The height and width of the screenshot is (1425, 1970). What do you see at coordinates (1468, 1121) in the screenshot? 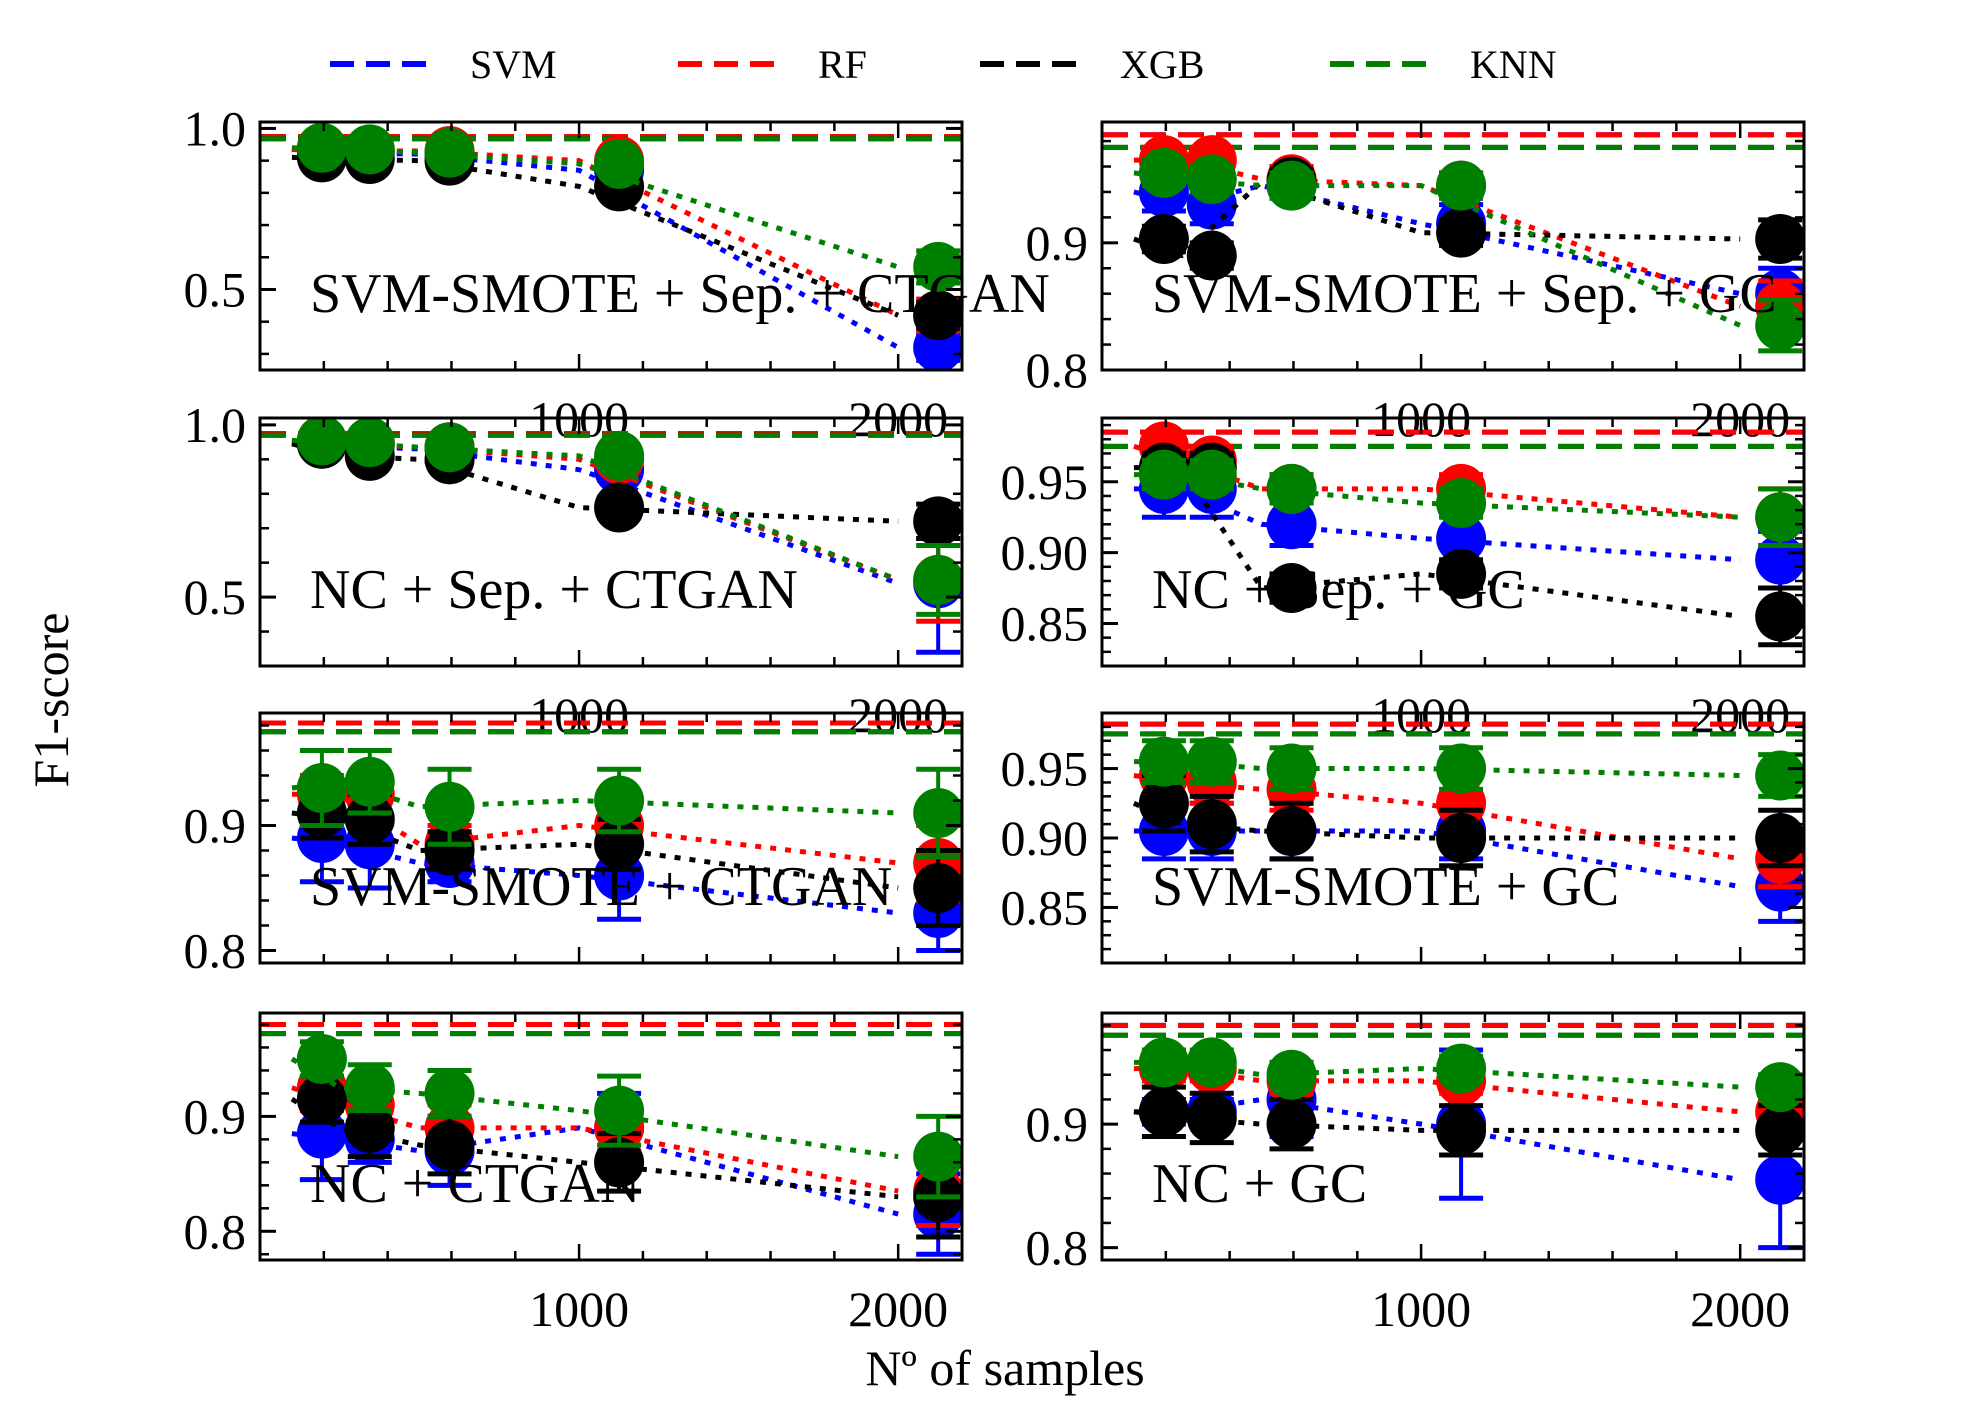
I see `series-xgb` at bounding box center [1468, 1121].